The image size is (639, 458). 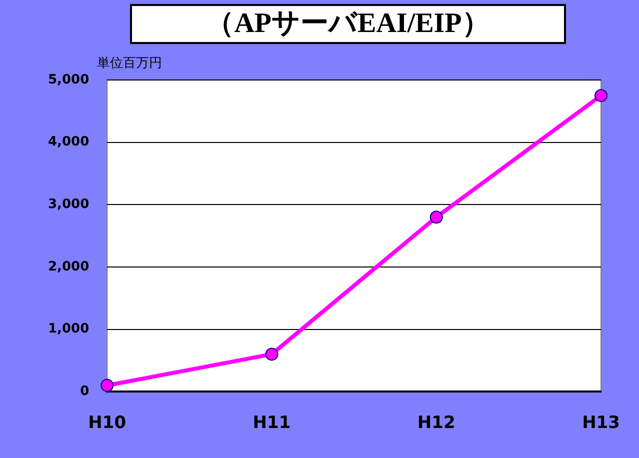 What do you see at coordinates (601, 423) in the screenshot?
I see `x-tick-label: H13` at bounding box center [601, 423].